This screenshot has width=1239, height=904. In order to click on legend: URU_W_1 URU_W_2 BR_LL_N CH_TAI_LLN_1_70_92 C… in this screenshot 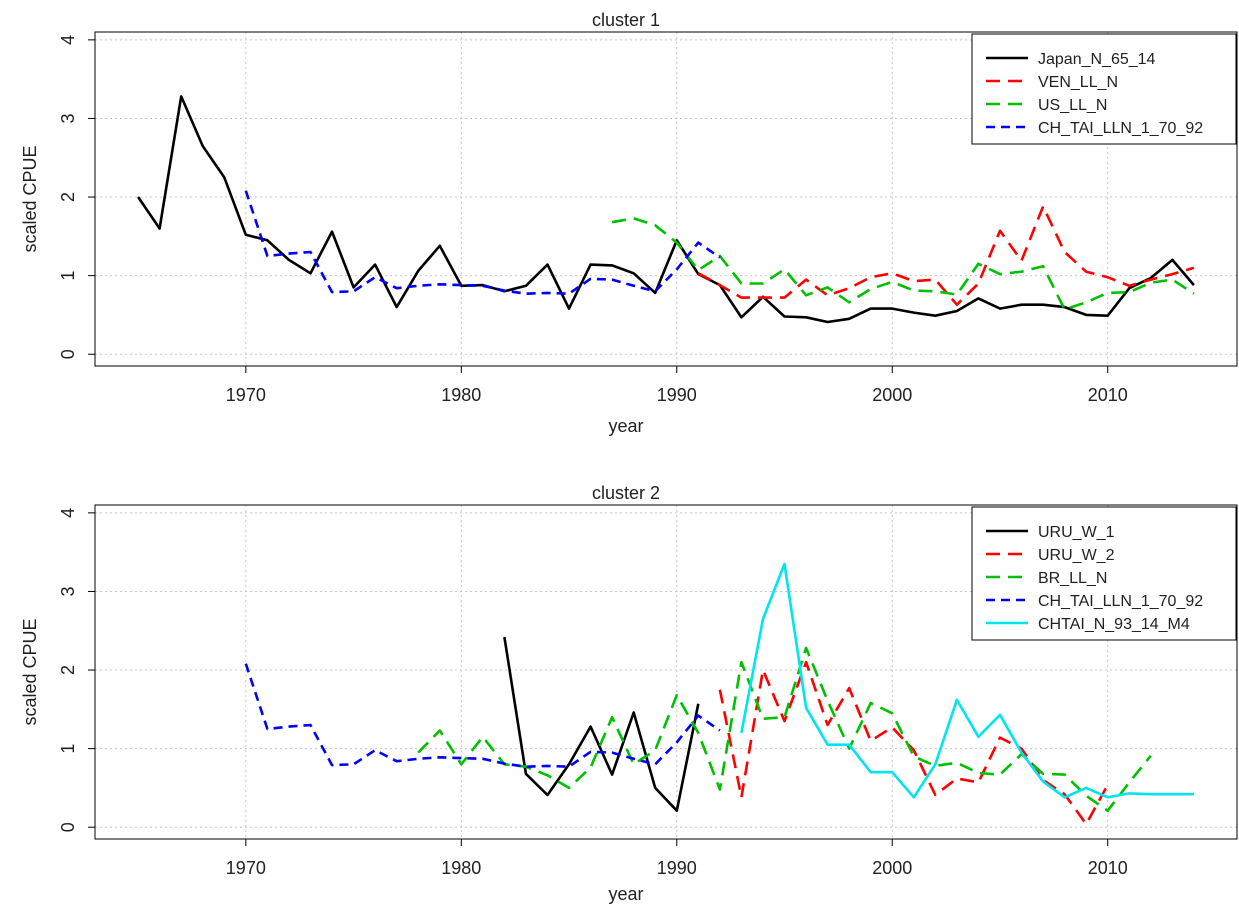, I will do `click(1104, 573)`.